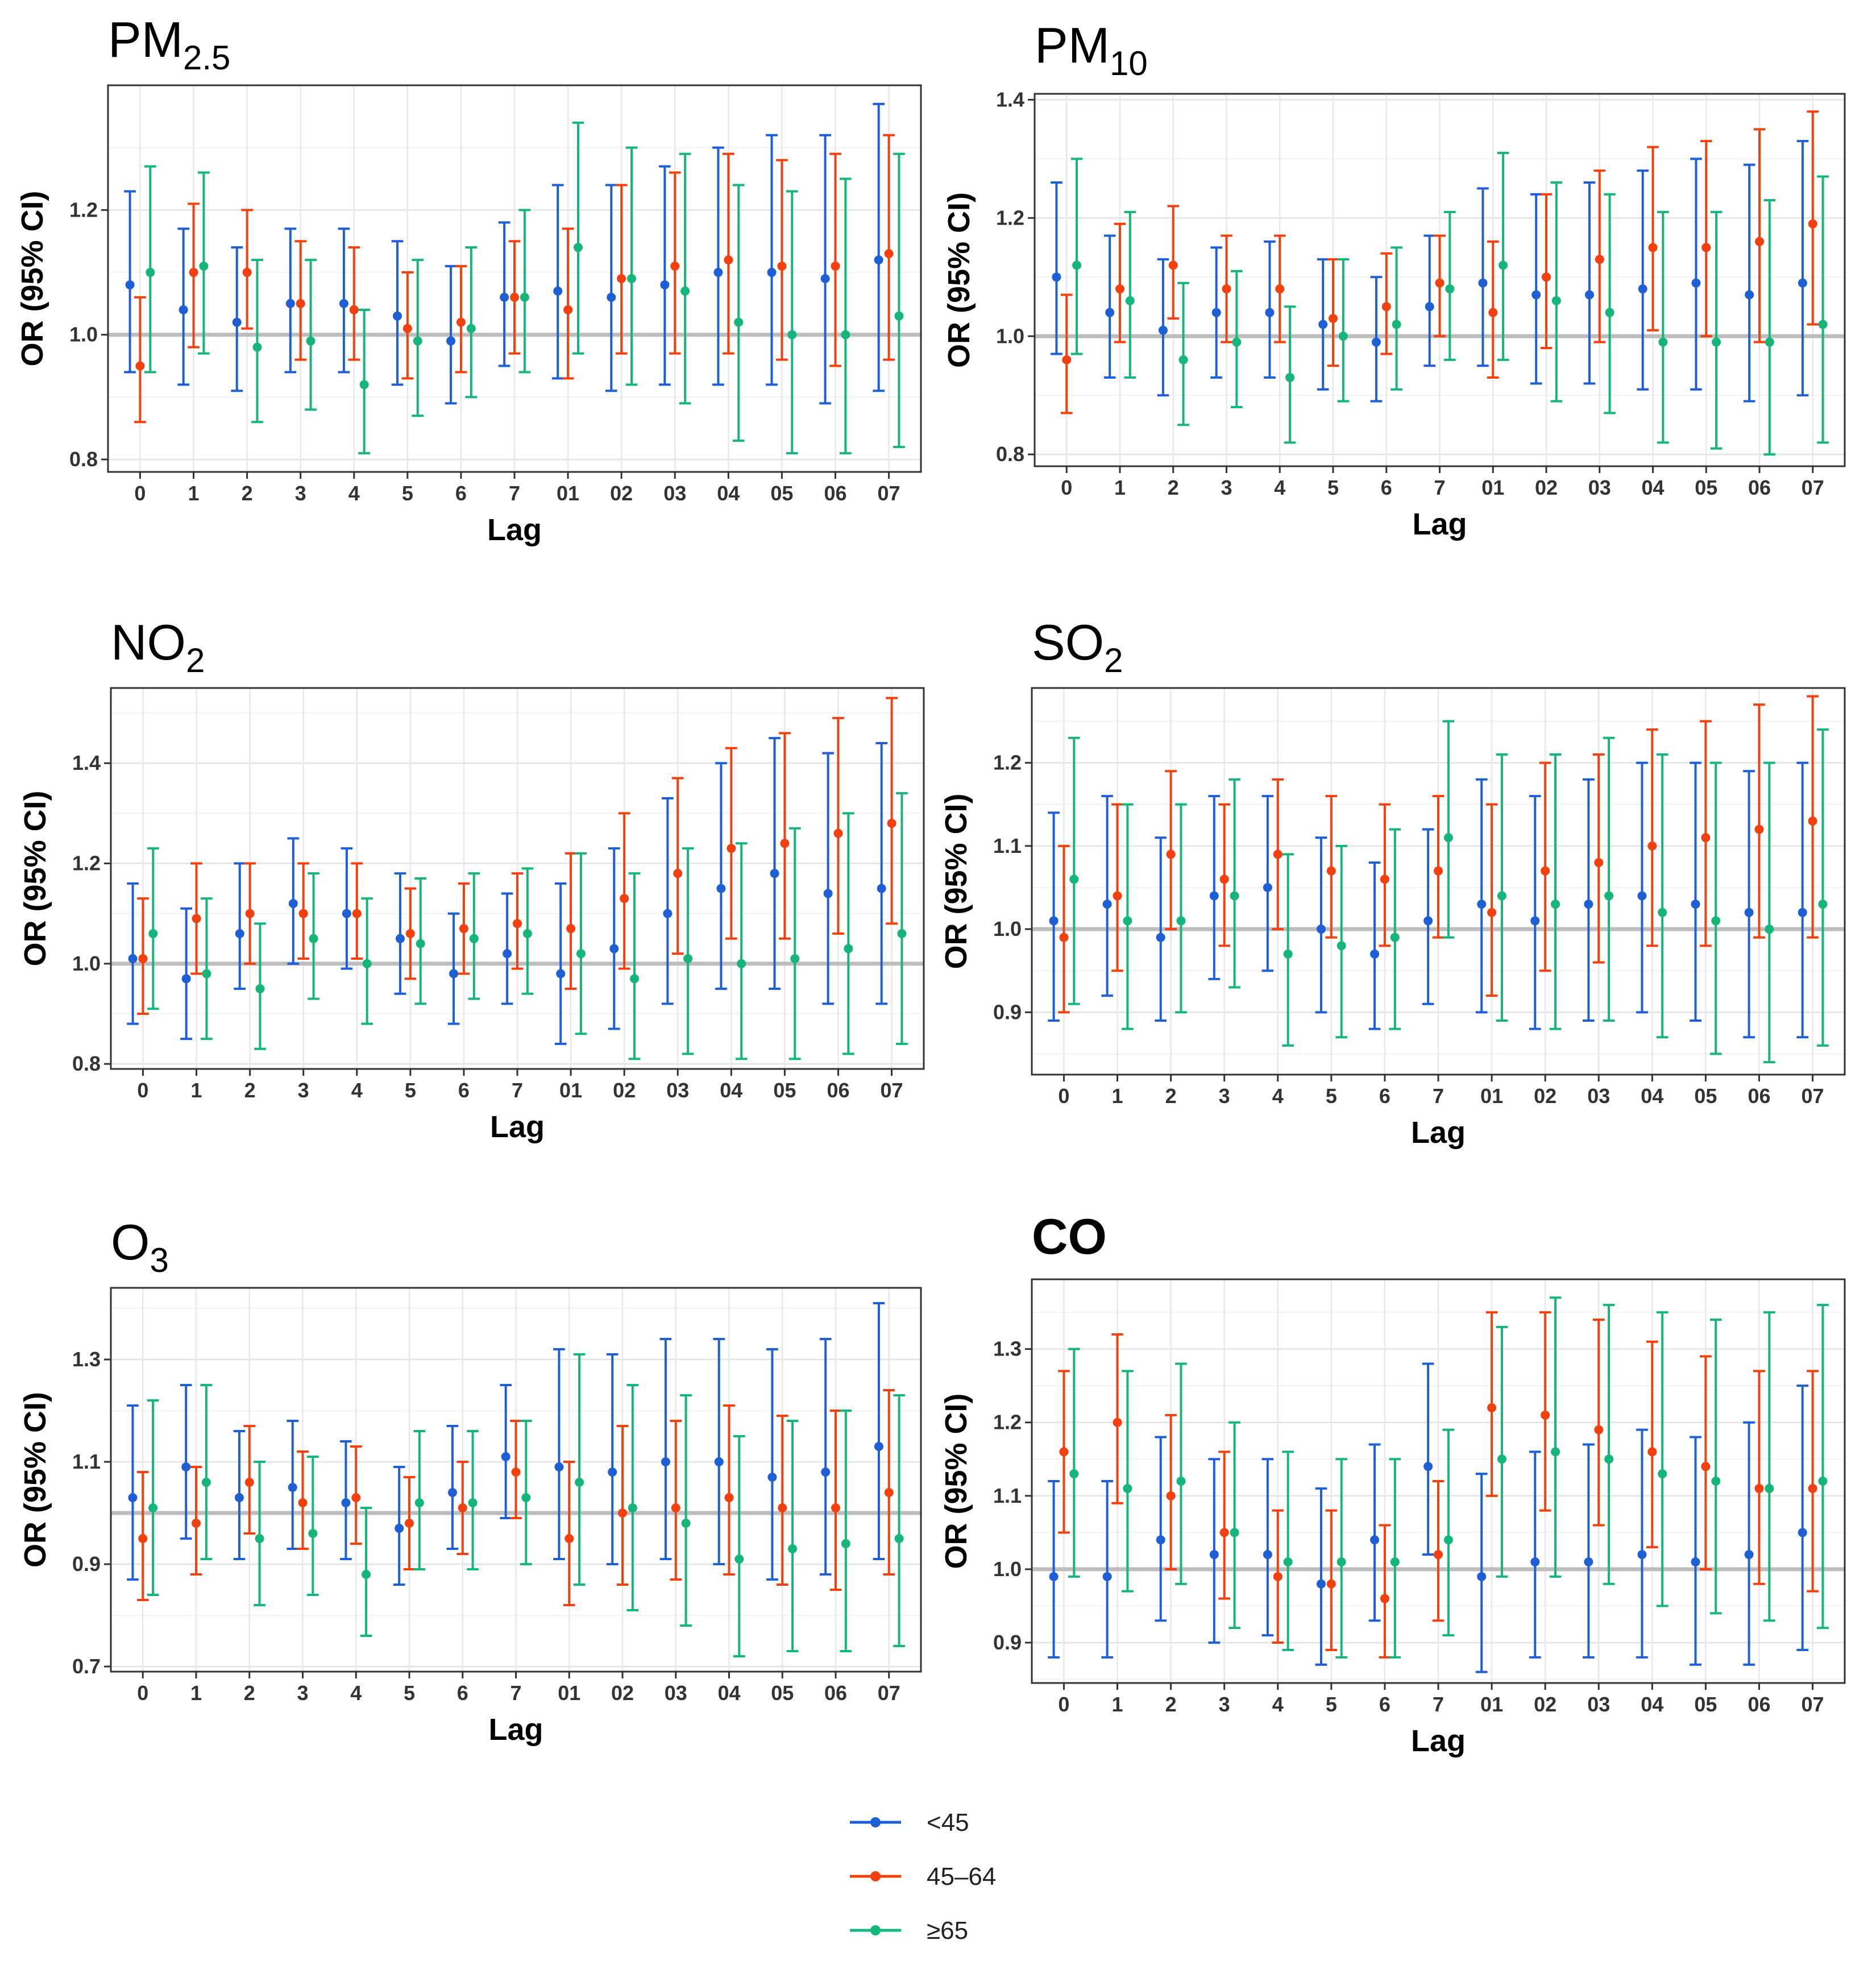  What do you see at coordinates (32, 278) in the screenshot?
I see `y-axis-title: OR (95% CI)` at bounding box center [32, 278].